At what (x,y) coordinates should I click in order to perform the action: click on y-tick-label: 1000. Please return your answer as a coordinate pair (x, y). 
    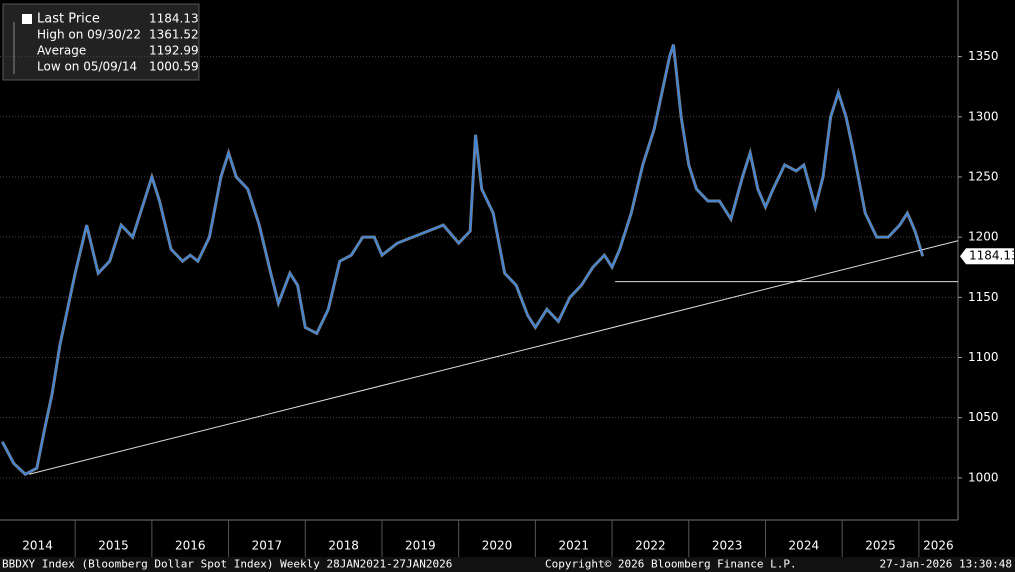
    Looking at the image, I should click on (983, 477).